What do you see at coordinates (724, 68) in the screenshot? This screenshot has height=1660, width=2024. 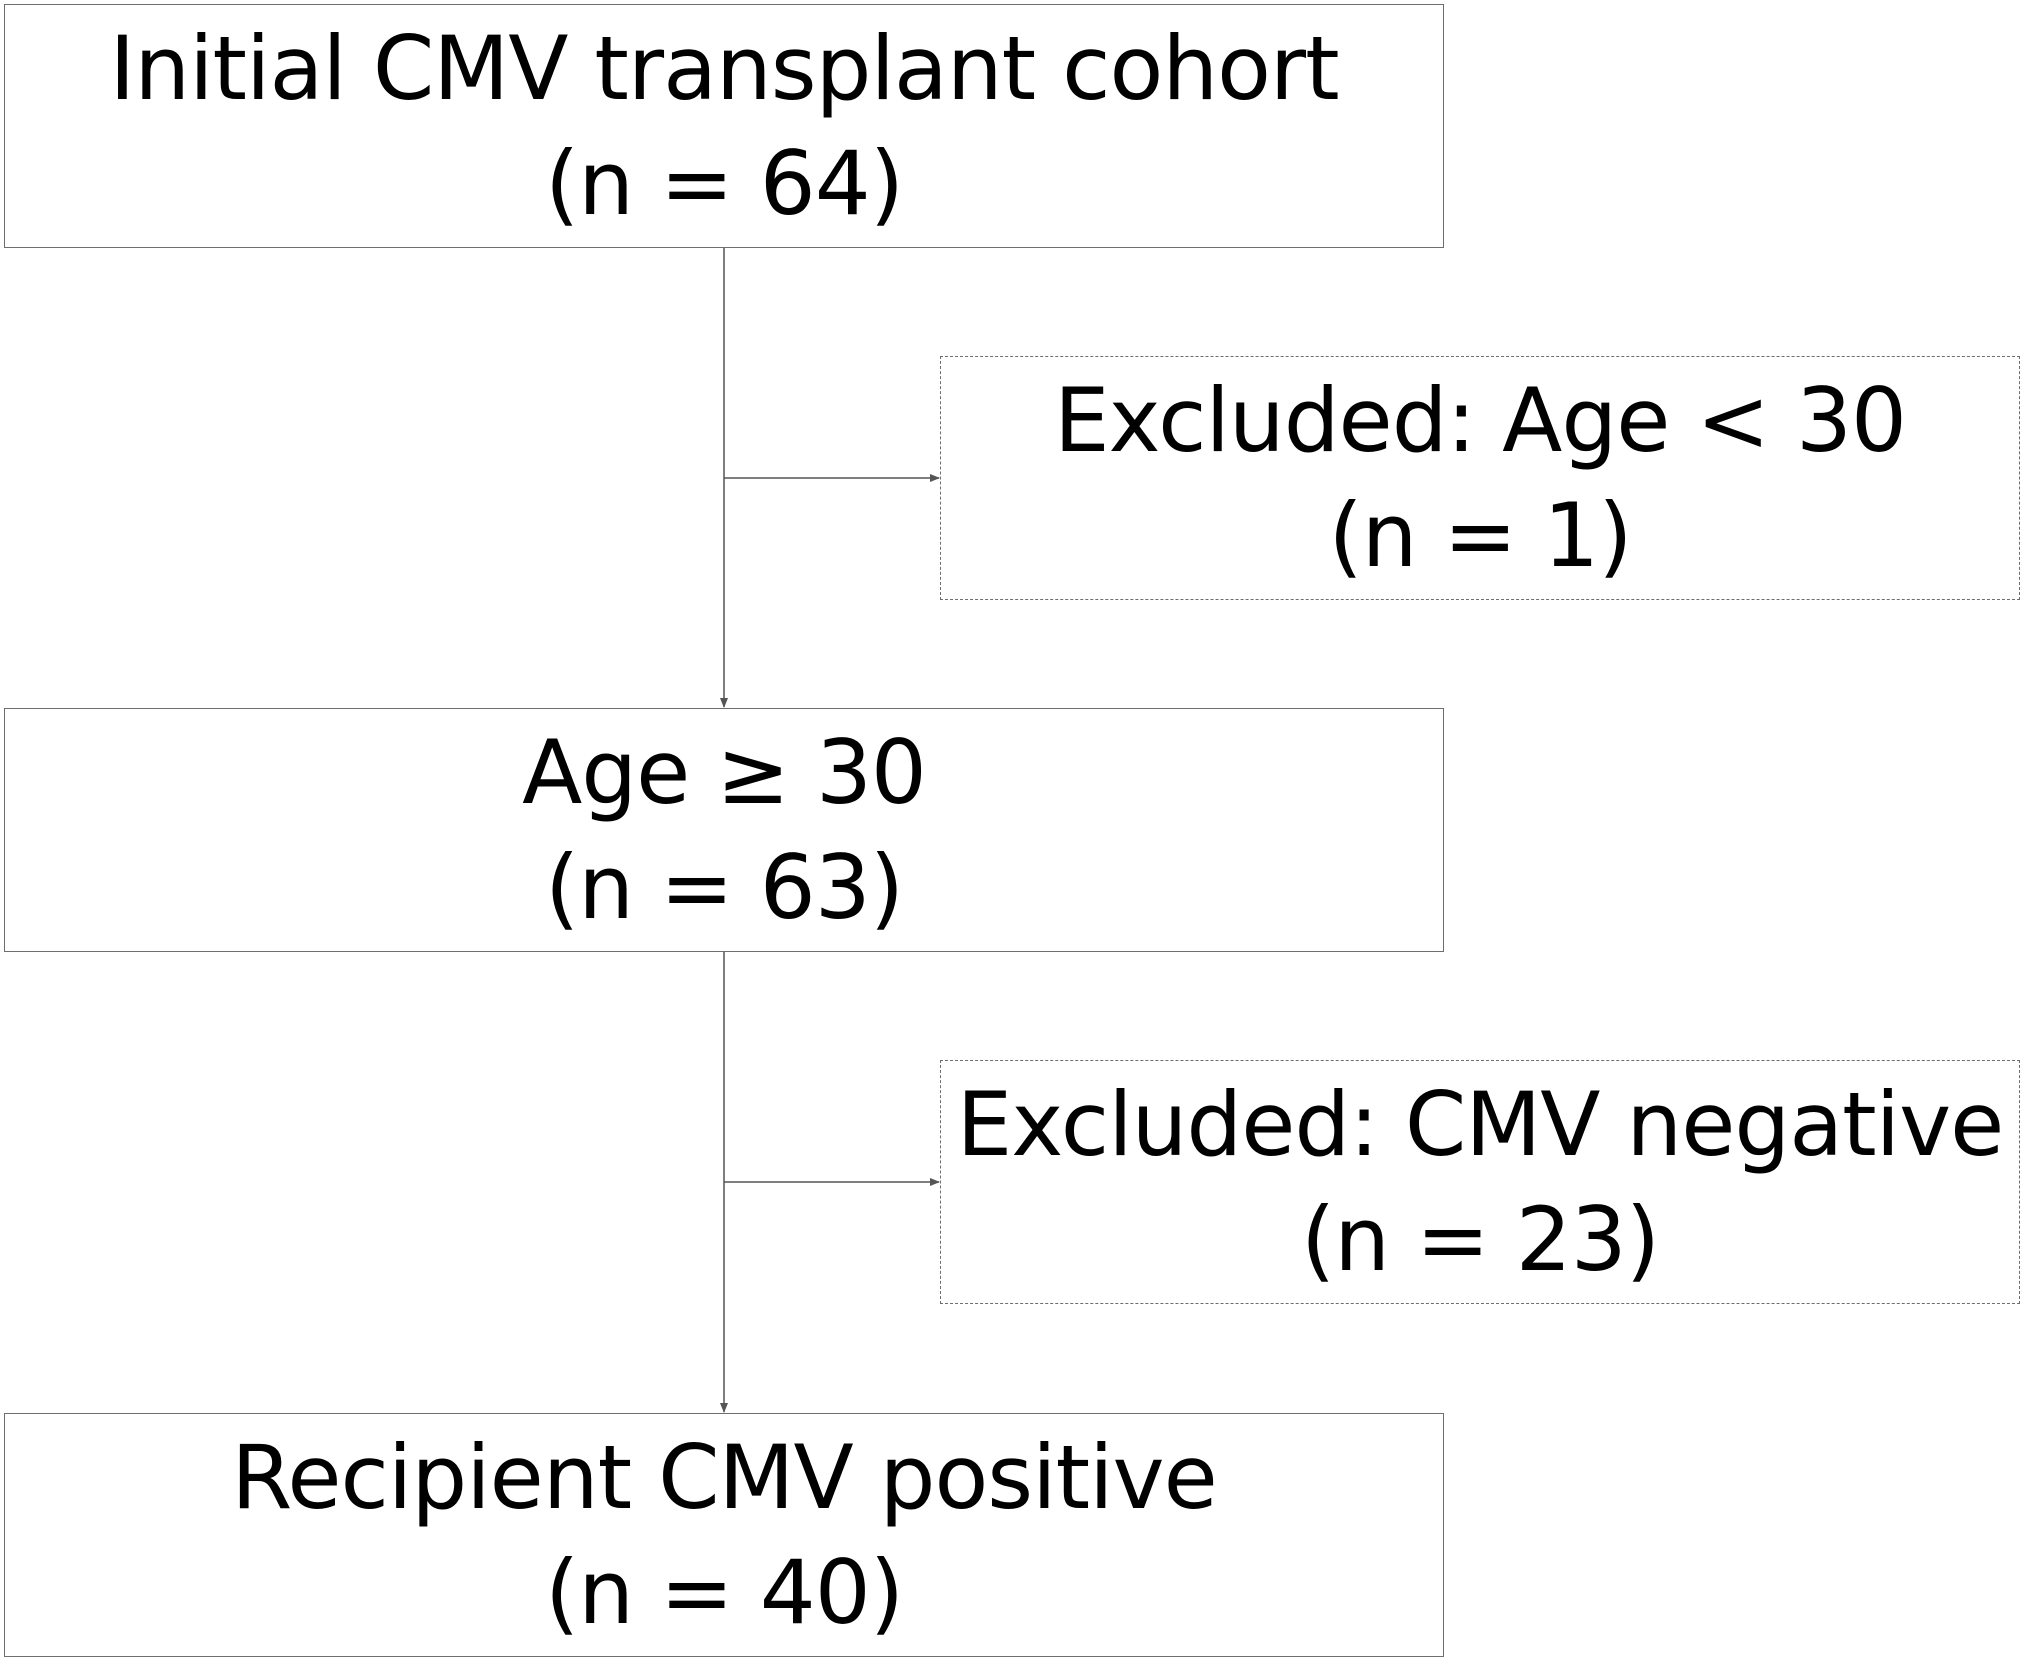 I see `step-initial-cohort-label: Initial CMV transplant cohort` at bounding box center [724, 68].